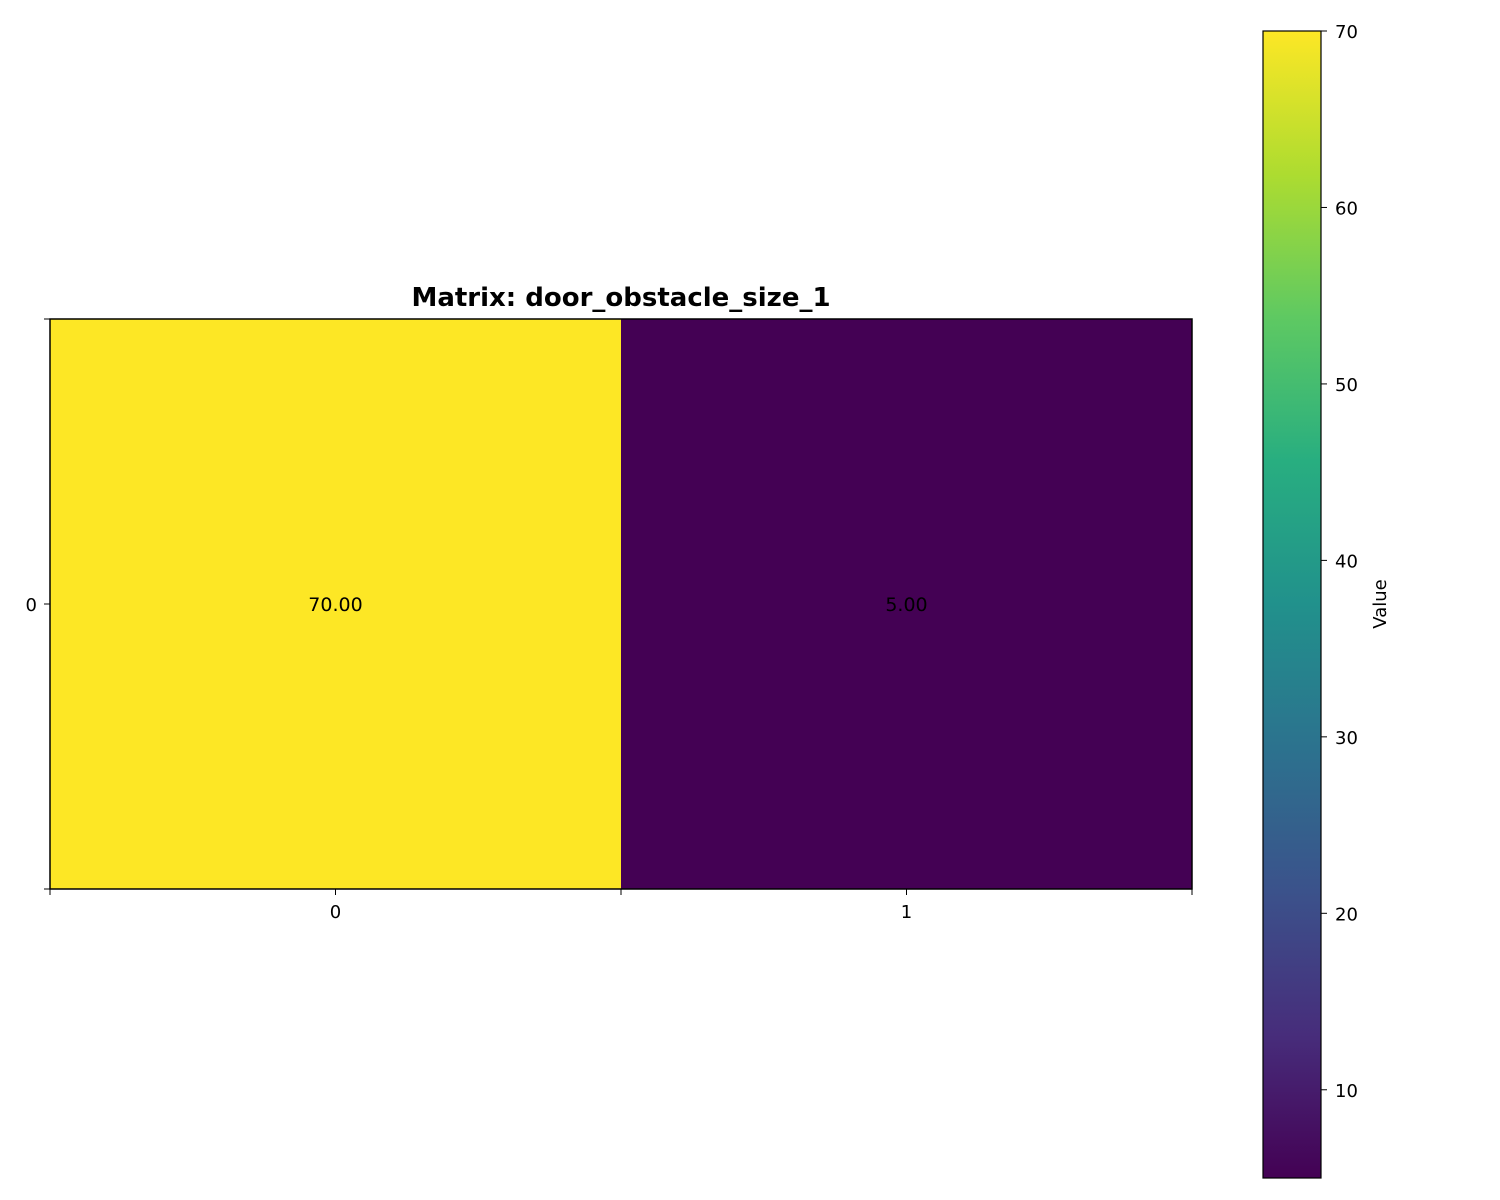  Describe the element at coordinates (1346, 32) in the screenshot. I see `colorbar-tick-label: 70` at that location.